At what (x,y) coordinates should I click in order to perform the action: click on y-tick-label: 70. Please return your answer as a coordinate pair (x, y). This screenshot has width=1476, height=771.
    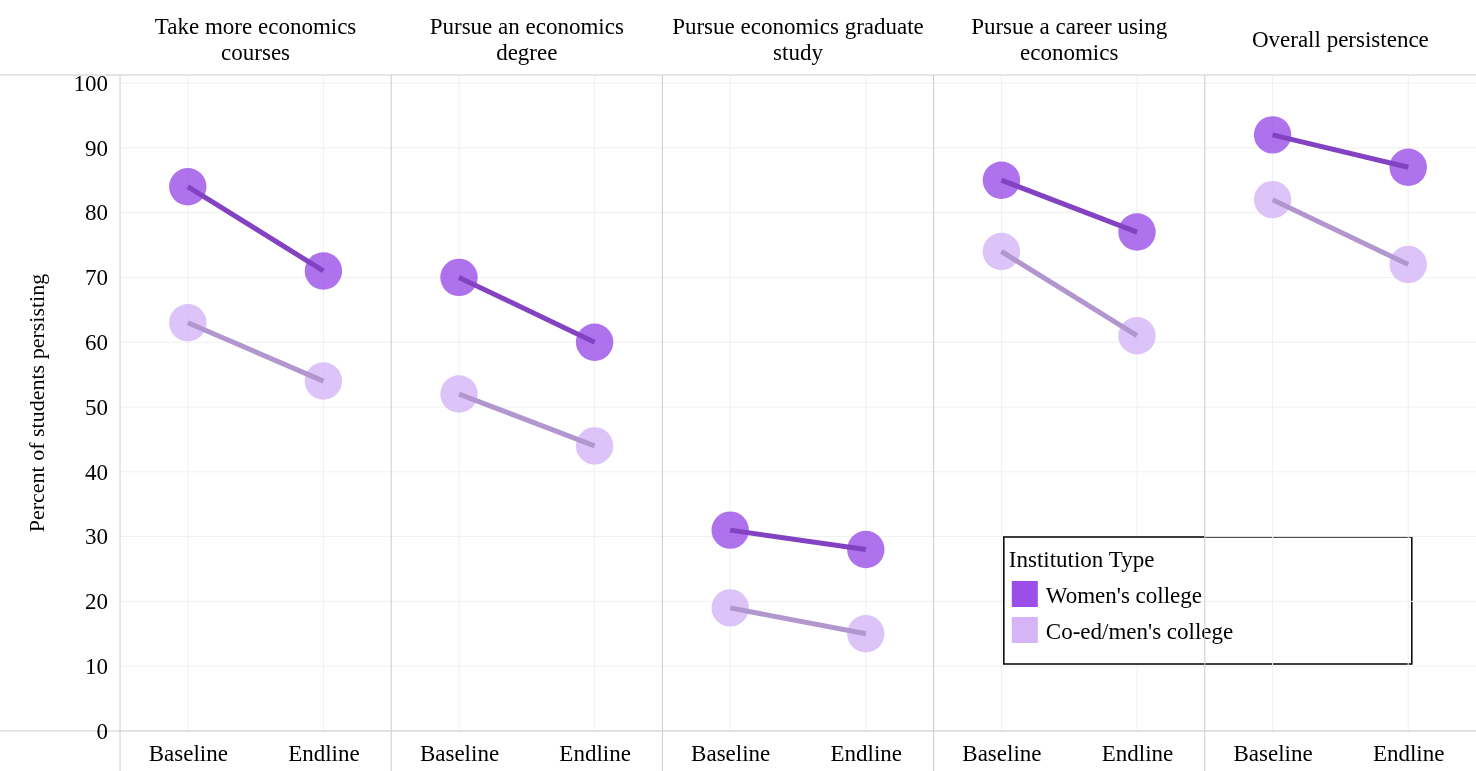
    Looking at the image, I should click on (96, 278).